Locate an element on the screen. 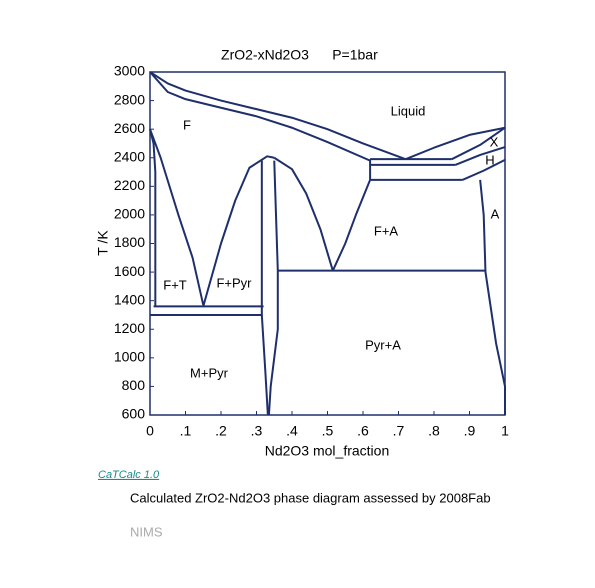 The height and width of the screenshot is (588, 595). region-label: F+A is located at coordinates (386, 230).